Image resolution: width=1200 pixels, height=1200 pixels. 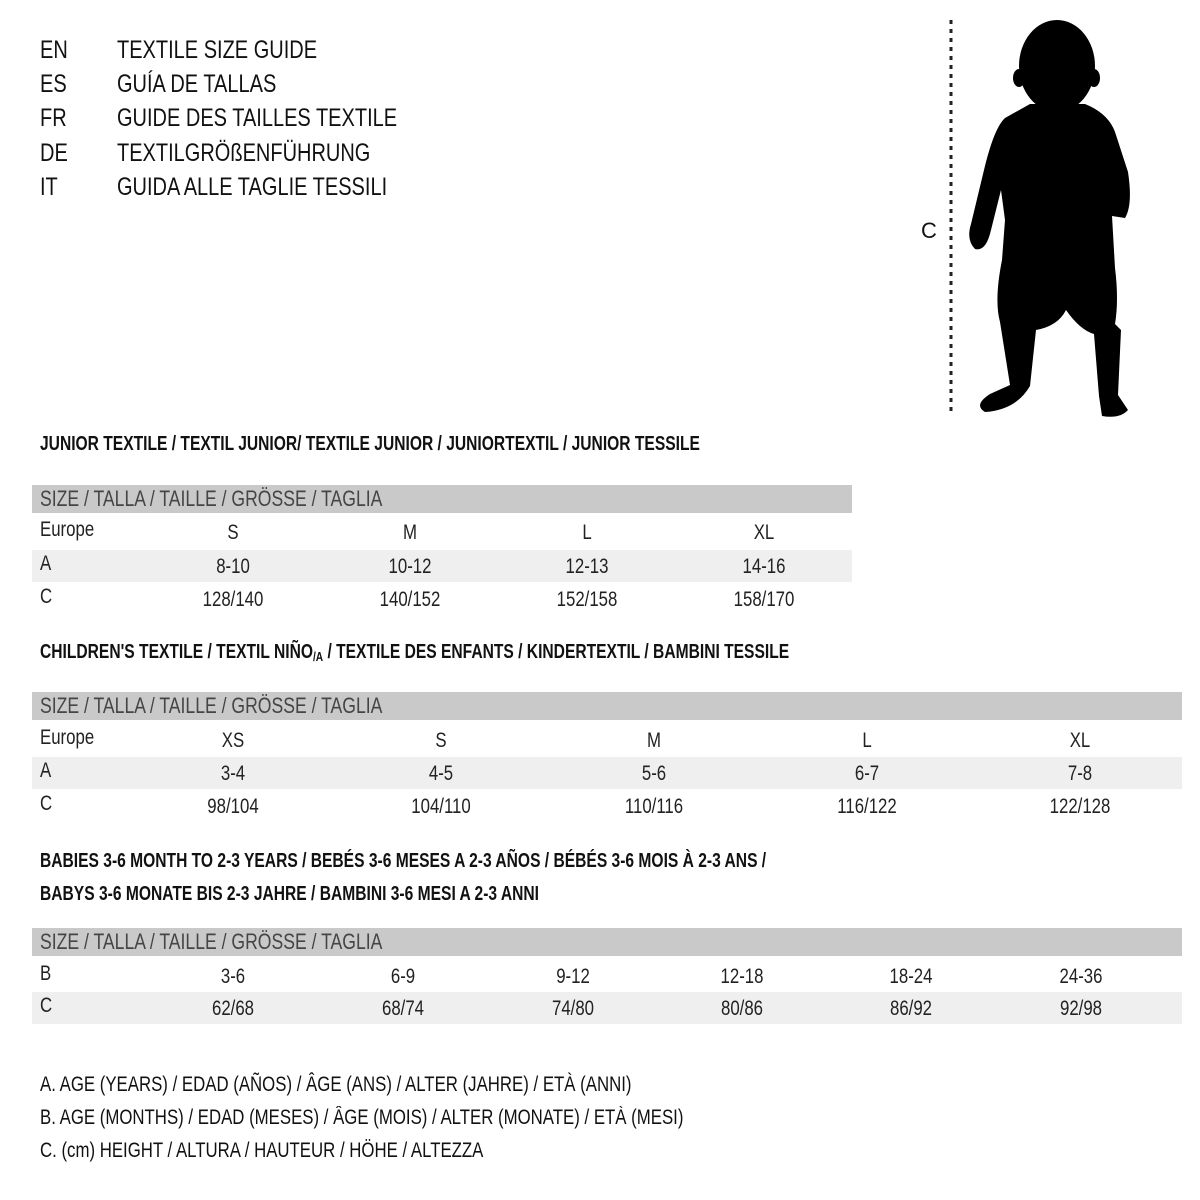 What do you see at coordinates (233, 806) in the screenshot?
I see `table-cell: 98/104` at bounding box center [233, 806].